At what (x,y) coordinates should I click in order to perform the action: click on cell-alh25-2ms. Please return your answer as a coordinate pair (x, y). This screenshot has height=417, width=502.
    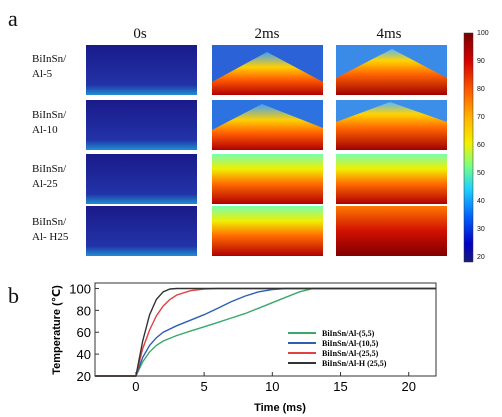
    Looking at the image, I should click on (267, 231).